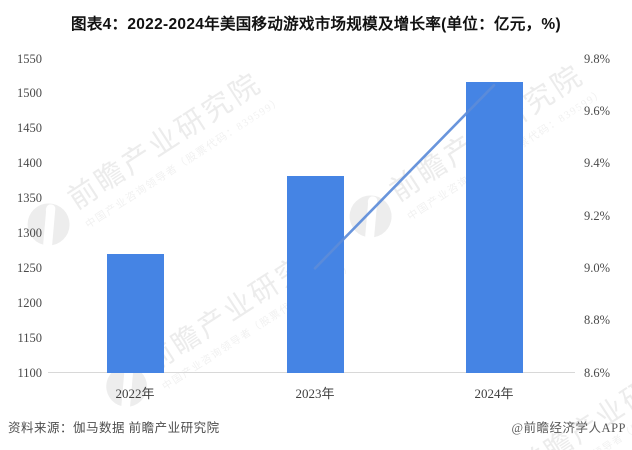 The width and height of the screenshot is (632, 450). What do you see at coordinates (135, 393) in the screenshot?
I see `x-axis-label: 2022年` at bounding box center [135, 393].